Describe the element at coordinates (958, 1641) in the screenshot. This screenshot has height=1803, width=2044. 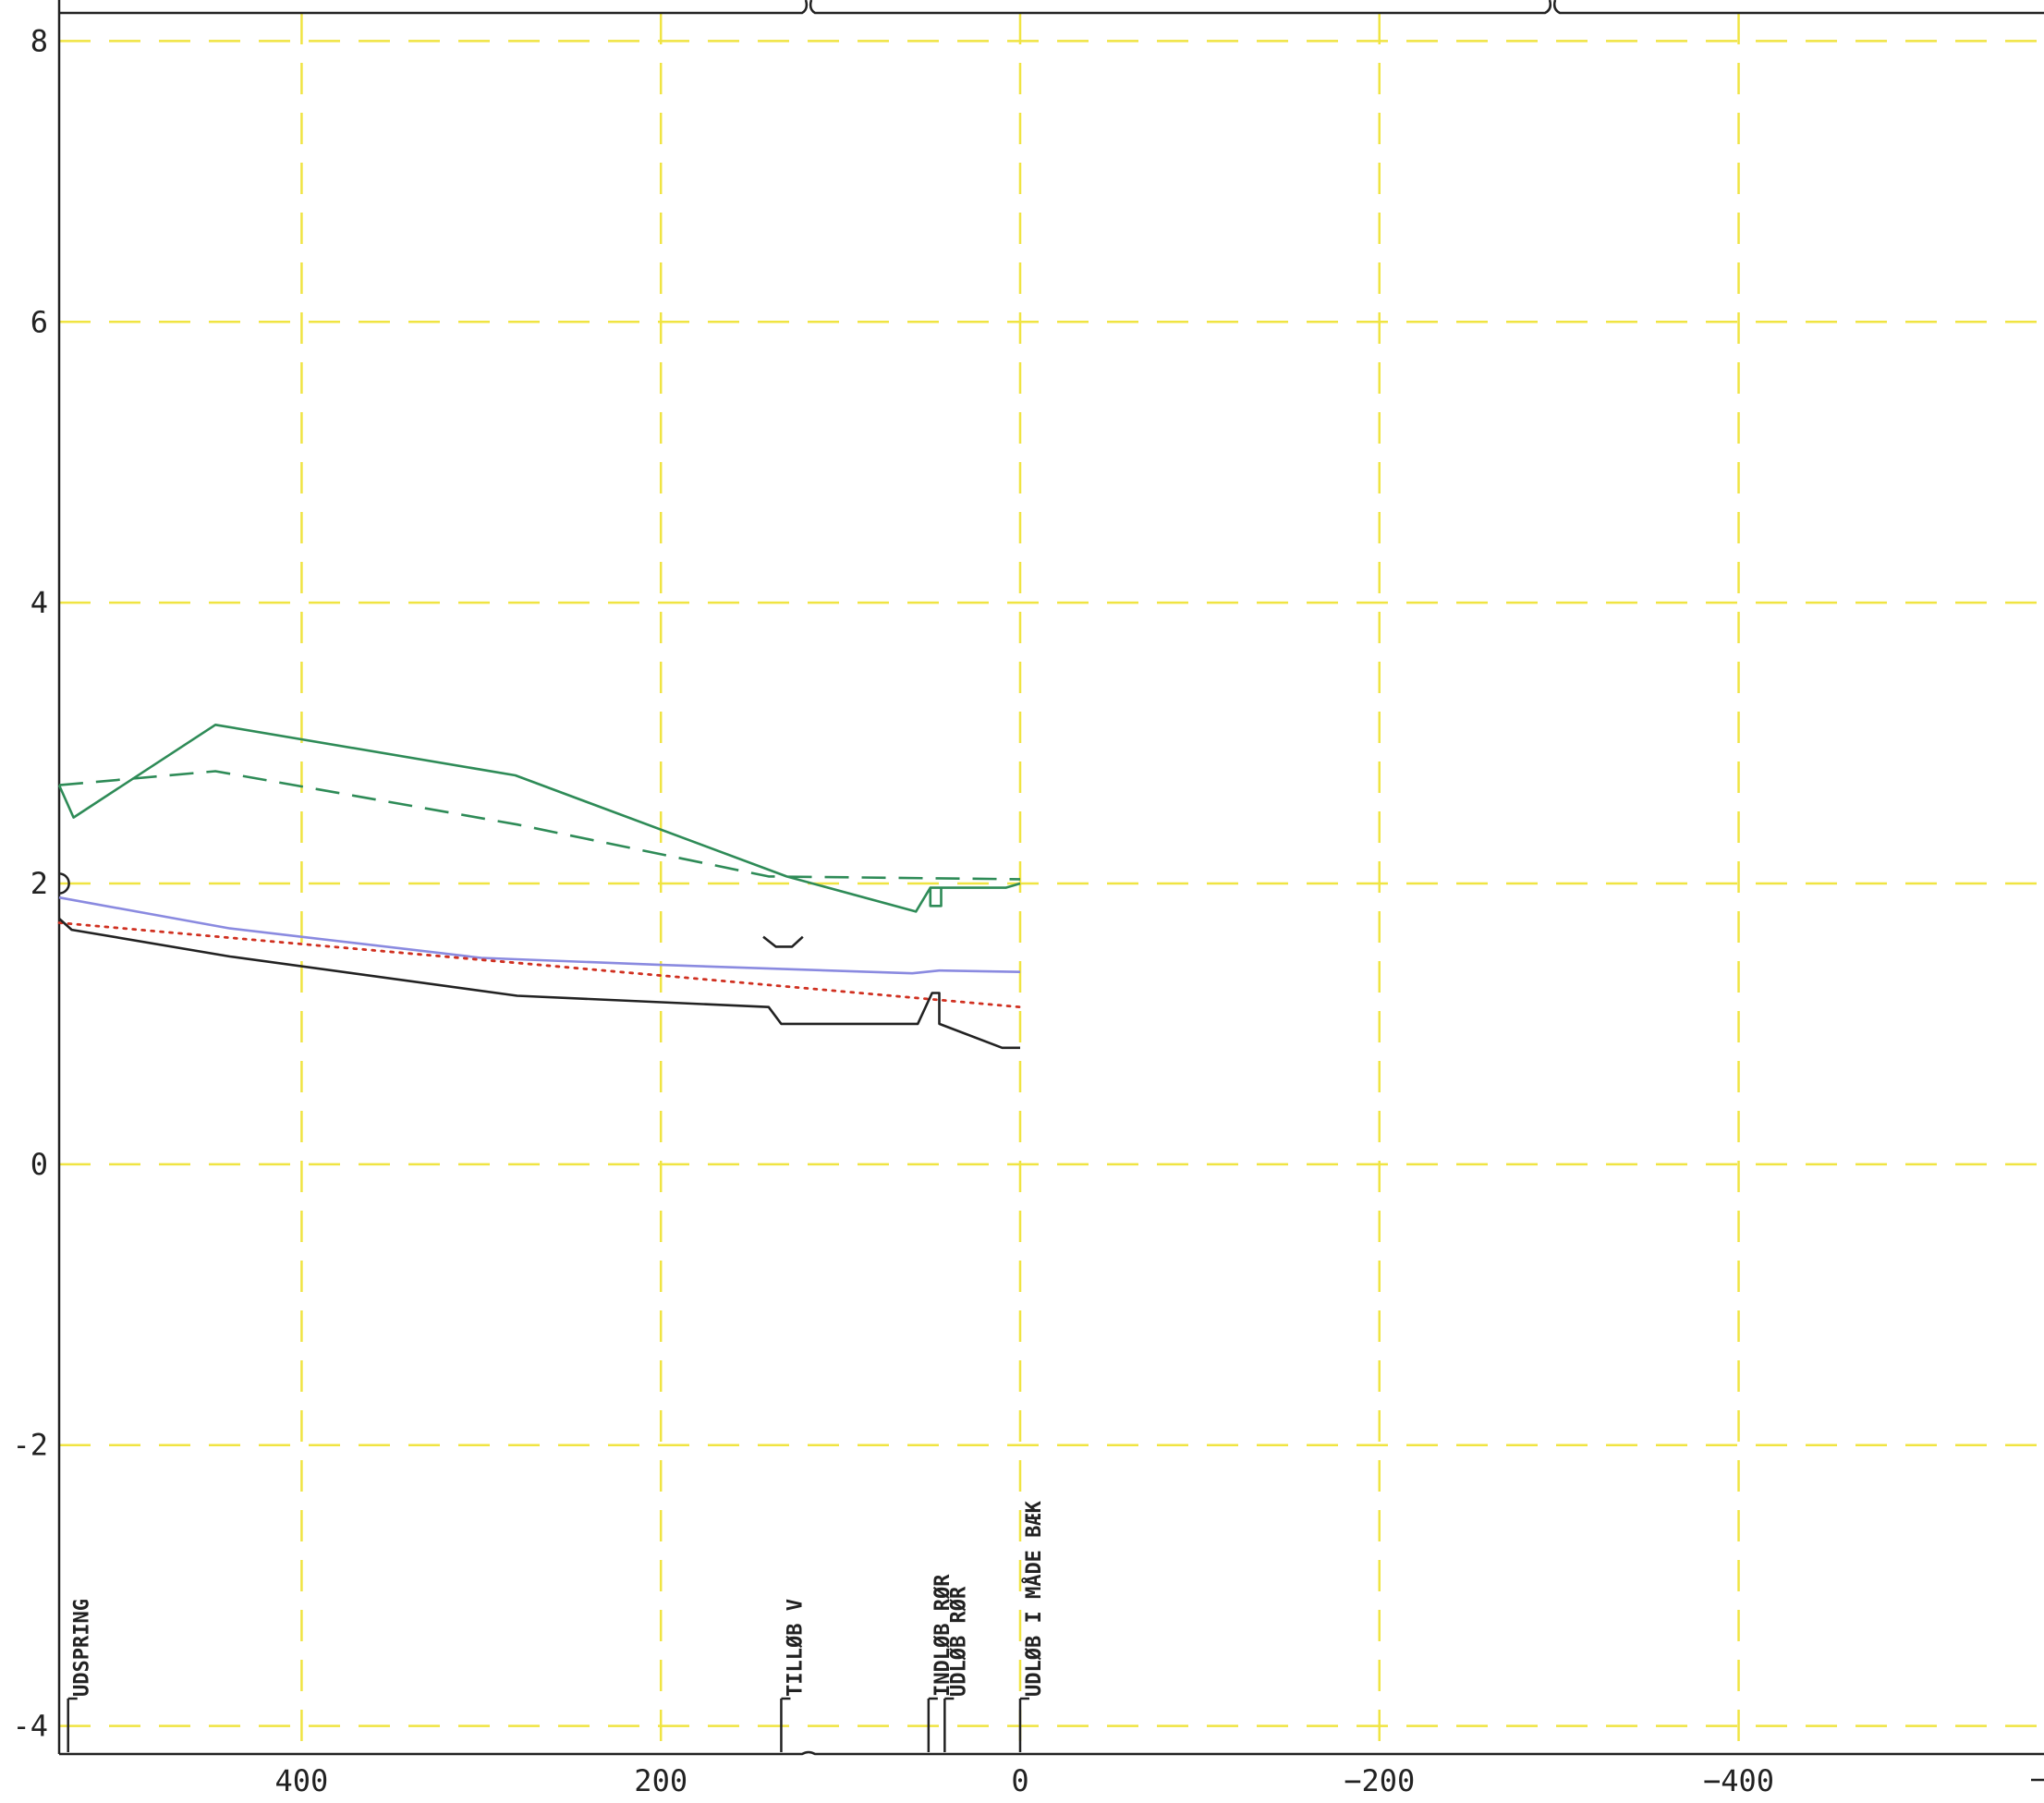
I see `station-label: UDLØB RØR` at that location.